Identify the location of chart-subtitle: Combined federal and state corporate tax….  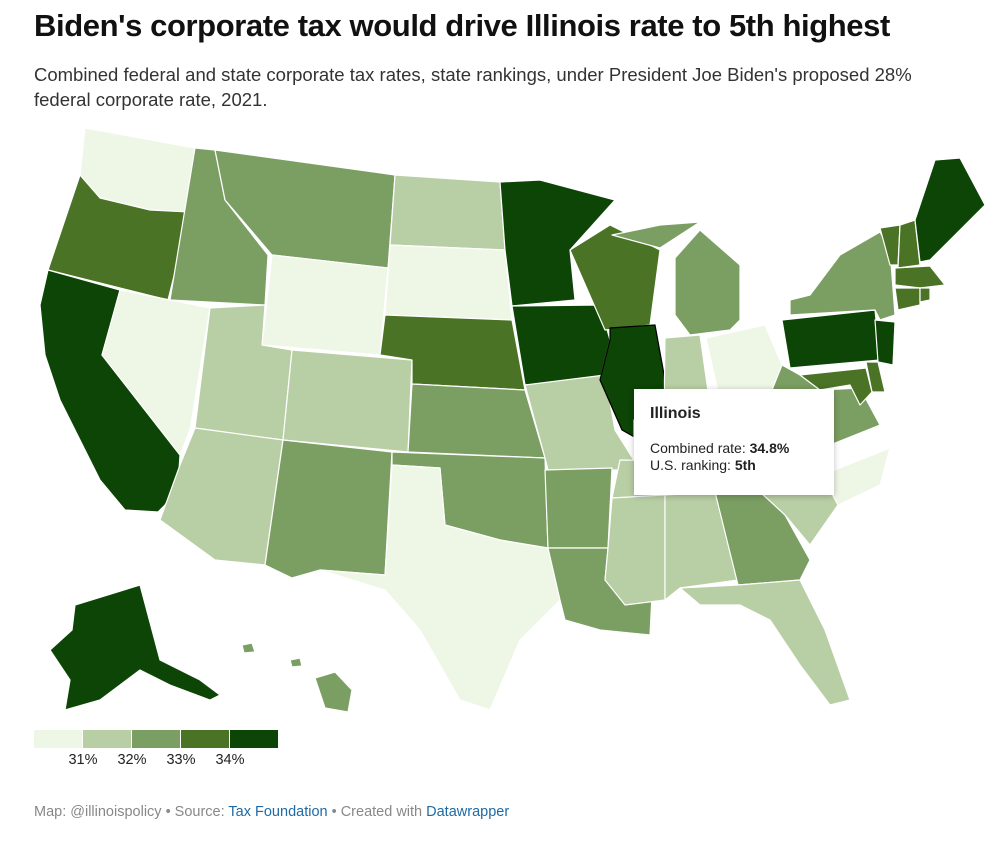
(473, 87).